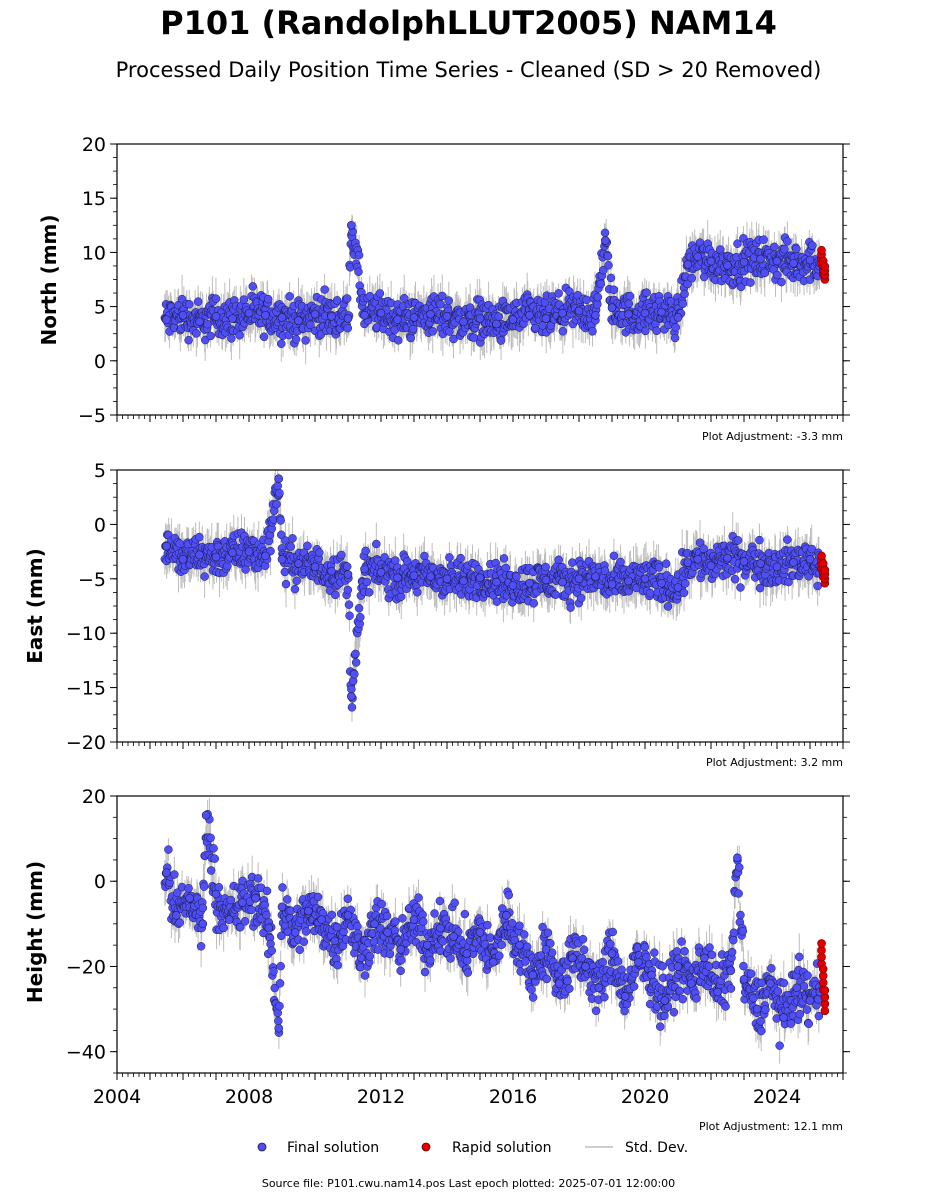  Describe the element at coordinates (49, 279) in the screenshot. I see `north-ylabel: North (mm)` at that location.